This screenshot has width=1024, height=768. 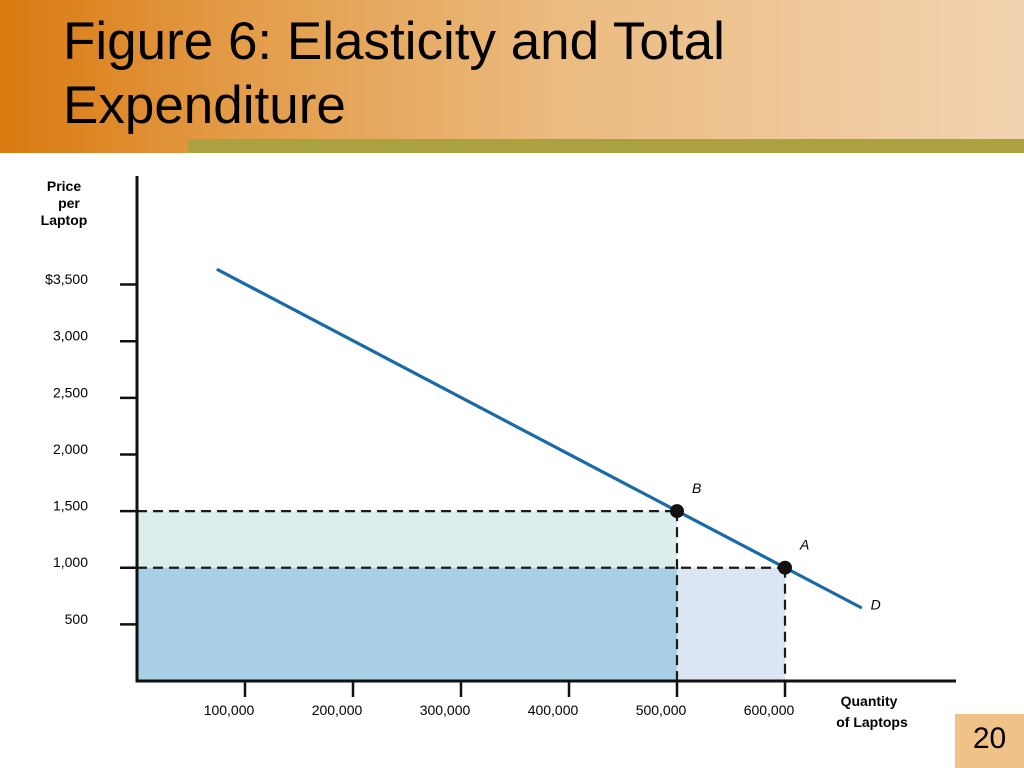 What do you see at coordinates (445, 710) in the screenshot?
I see `x-tick-label-300000: 300,000` at bounding box center [445, 710].